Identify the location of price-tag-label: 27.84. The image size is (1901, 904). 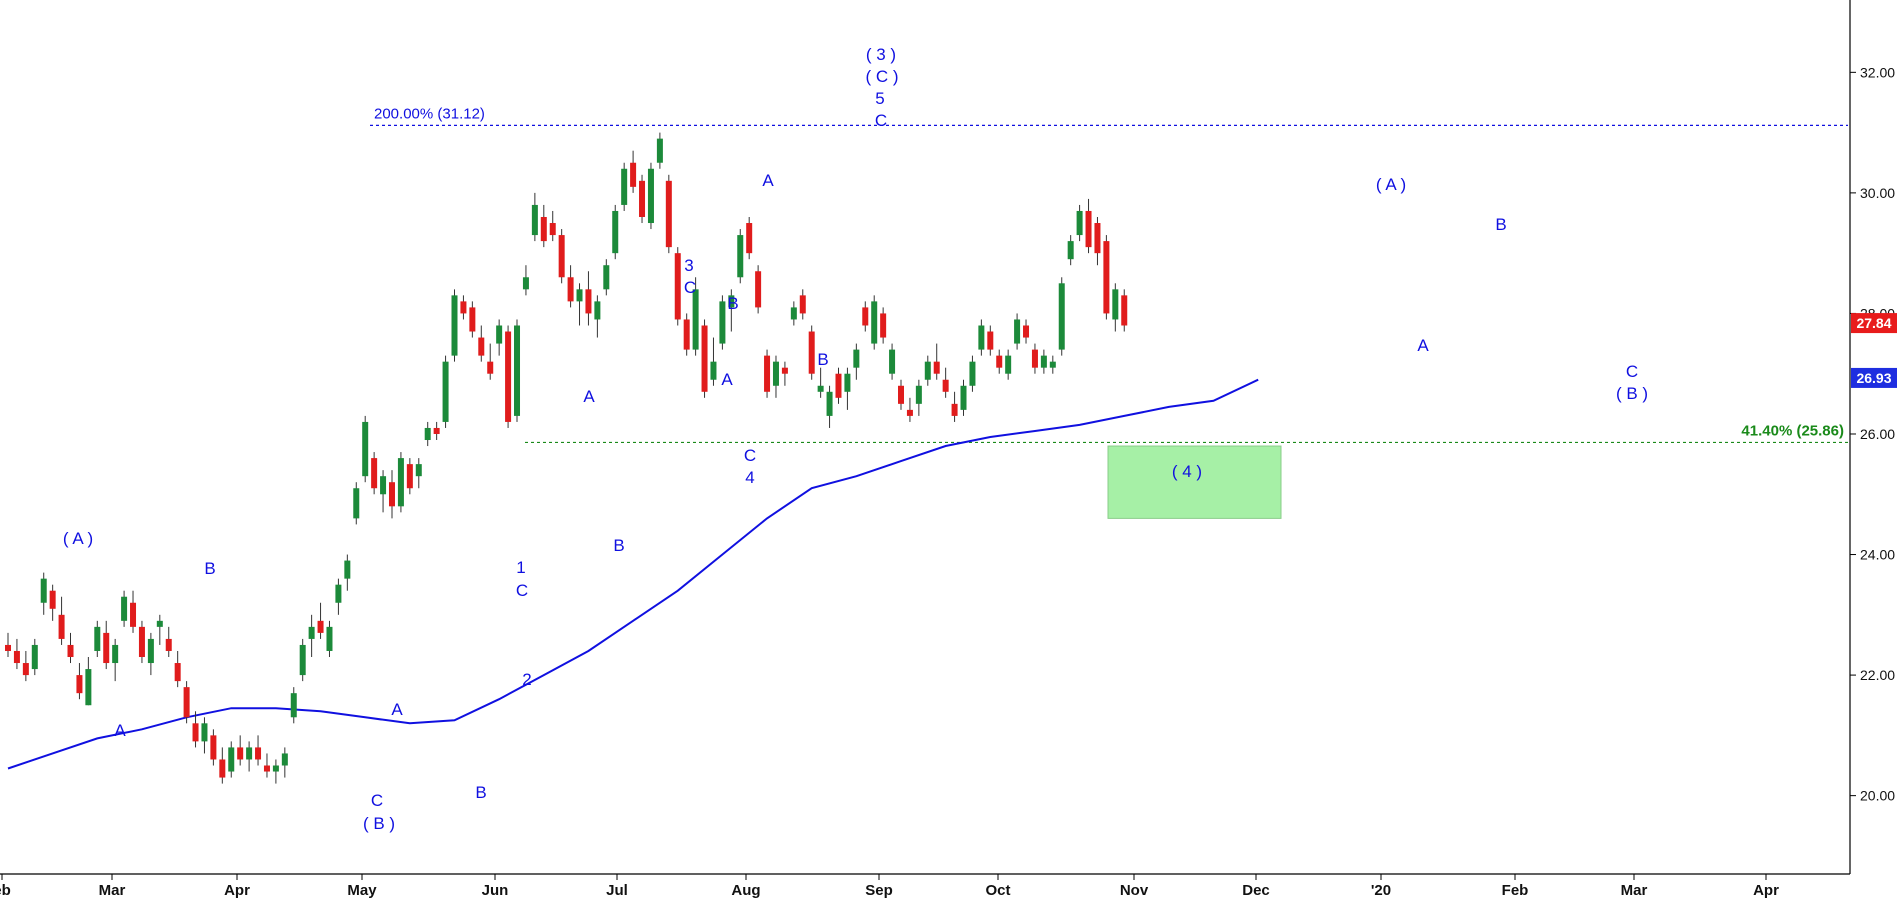
(1873, 323).